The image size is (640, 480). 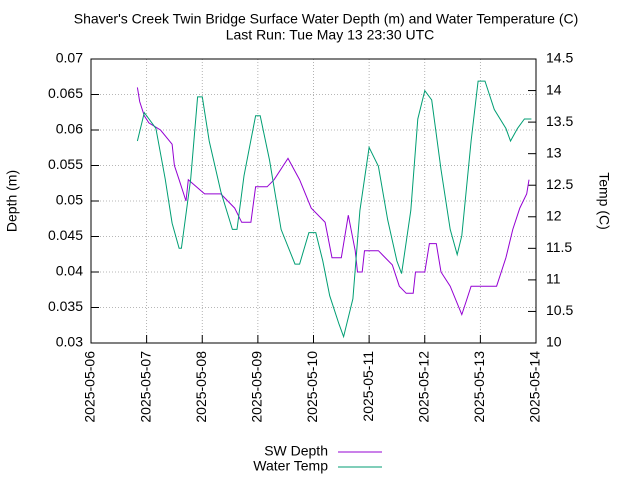 What do you see at coordinates (559, 184) in the screenshot?
I see `y2-tick-label: 12.5` at bounding box center [559, 184].